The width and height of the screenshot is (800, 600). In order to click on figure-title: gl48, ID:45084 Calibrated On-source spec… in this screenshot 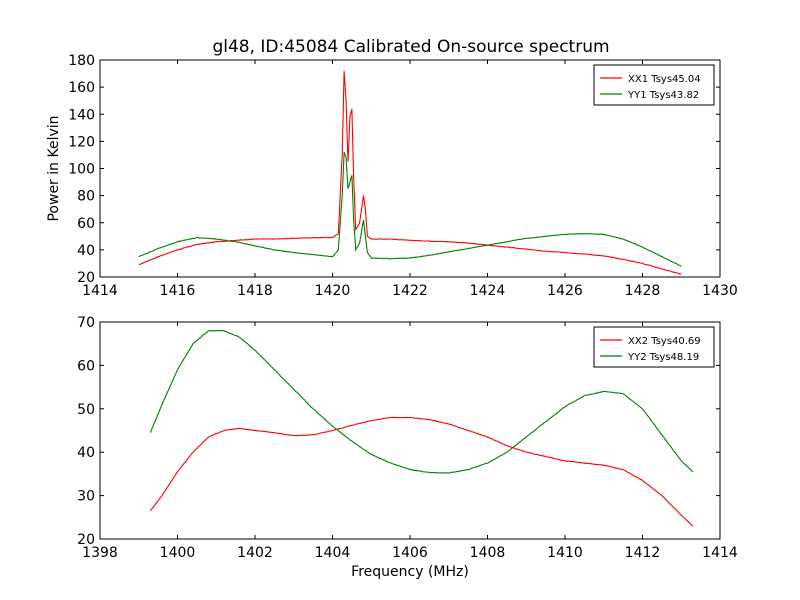, I will do `click(410, 47)`.